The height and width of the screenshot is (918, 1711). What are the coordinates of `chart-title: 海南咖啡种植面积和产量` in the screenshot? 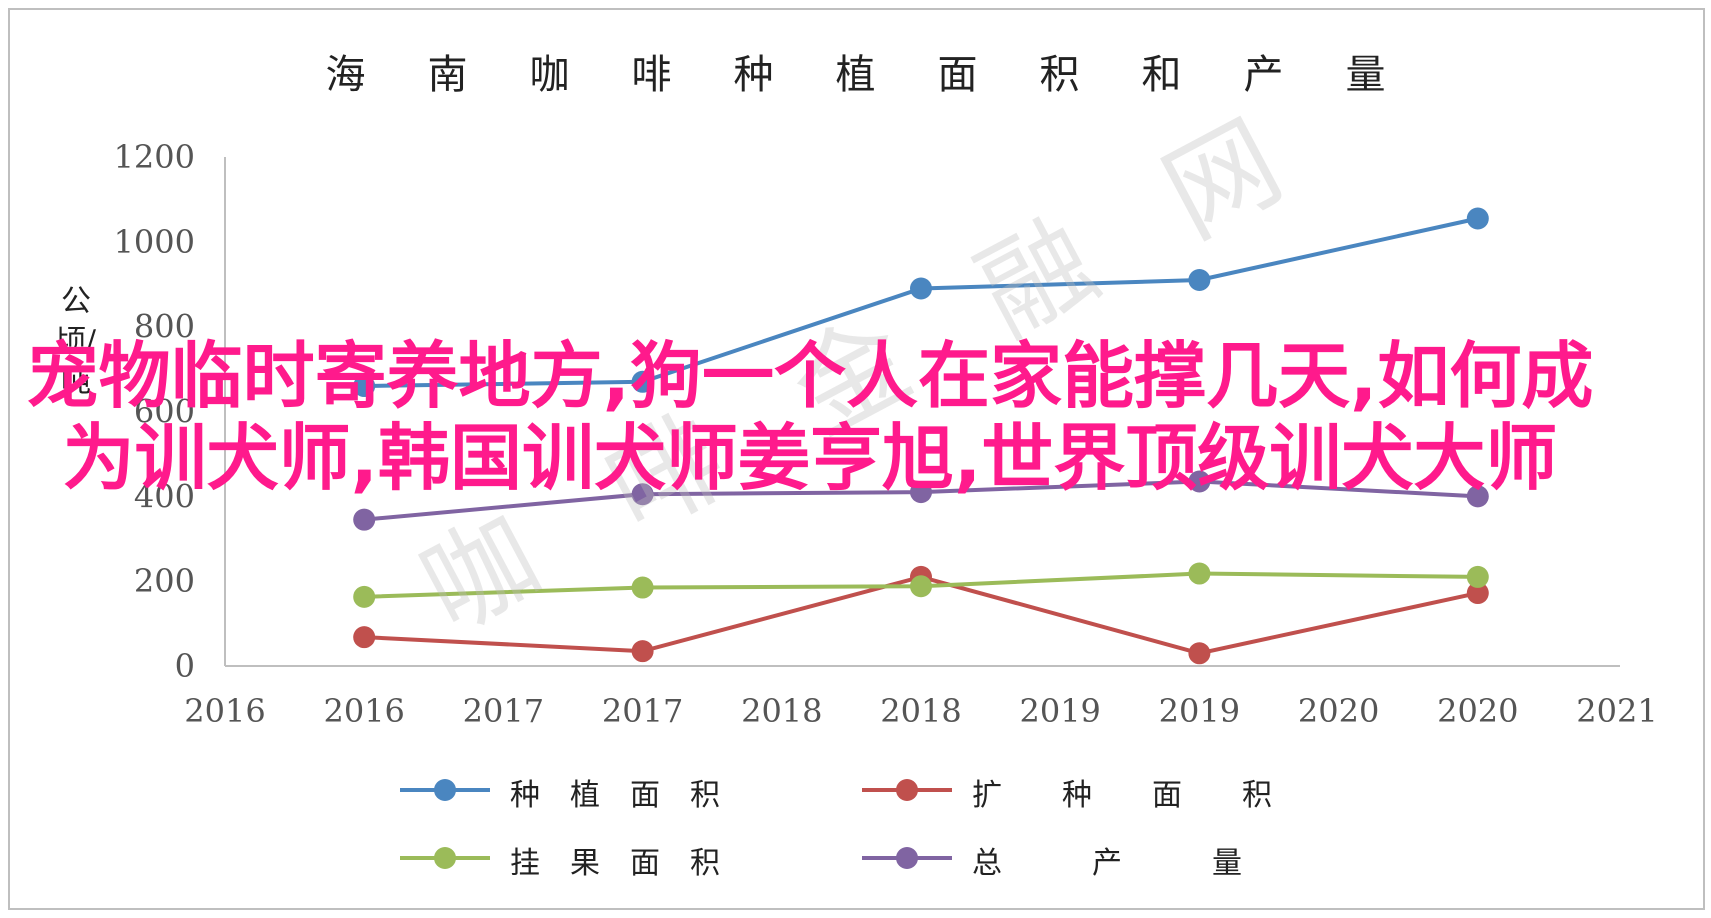 It's located at (886, 75).